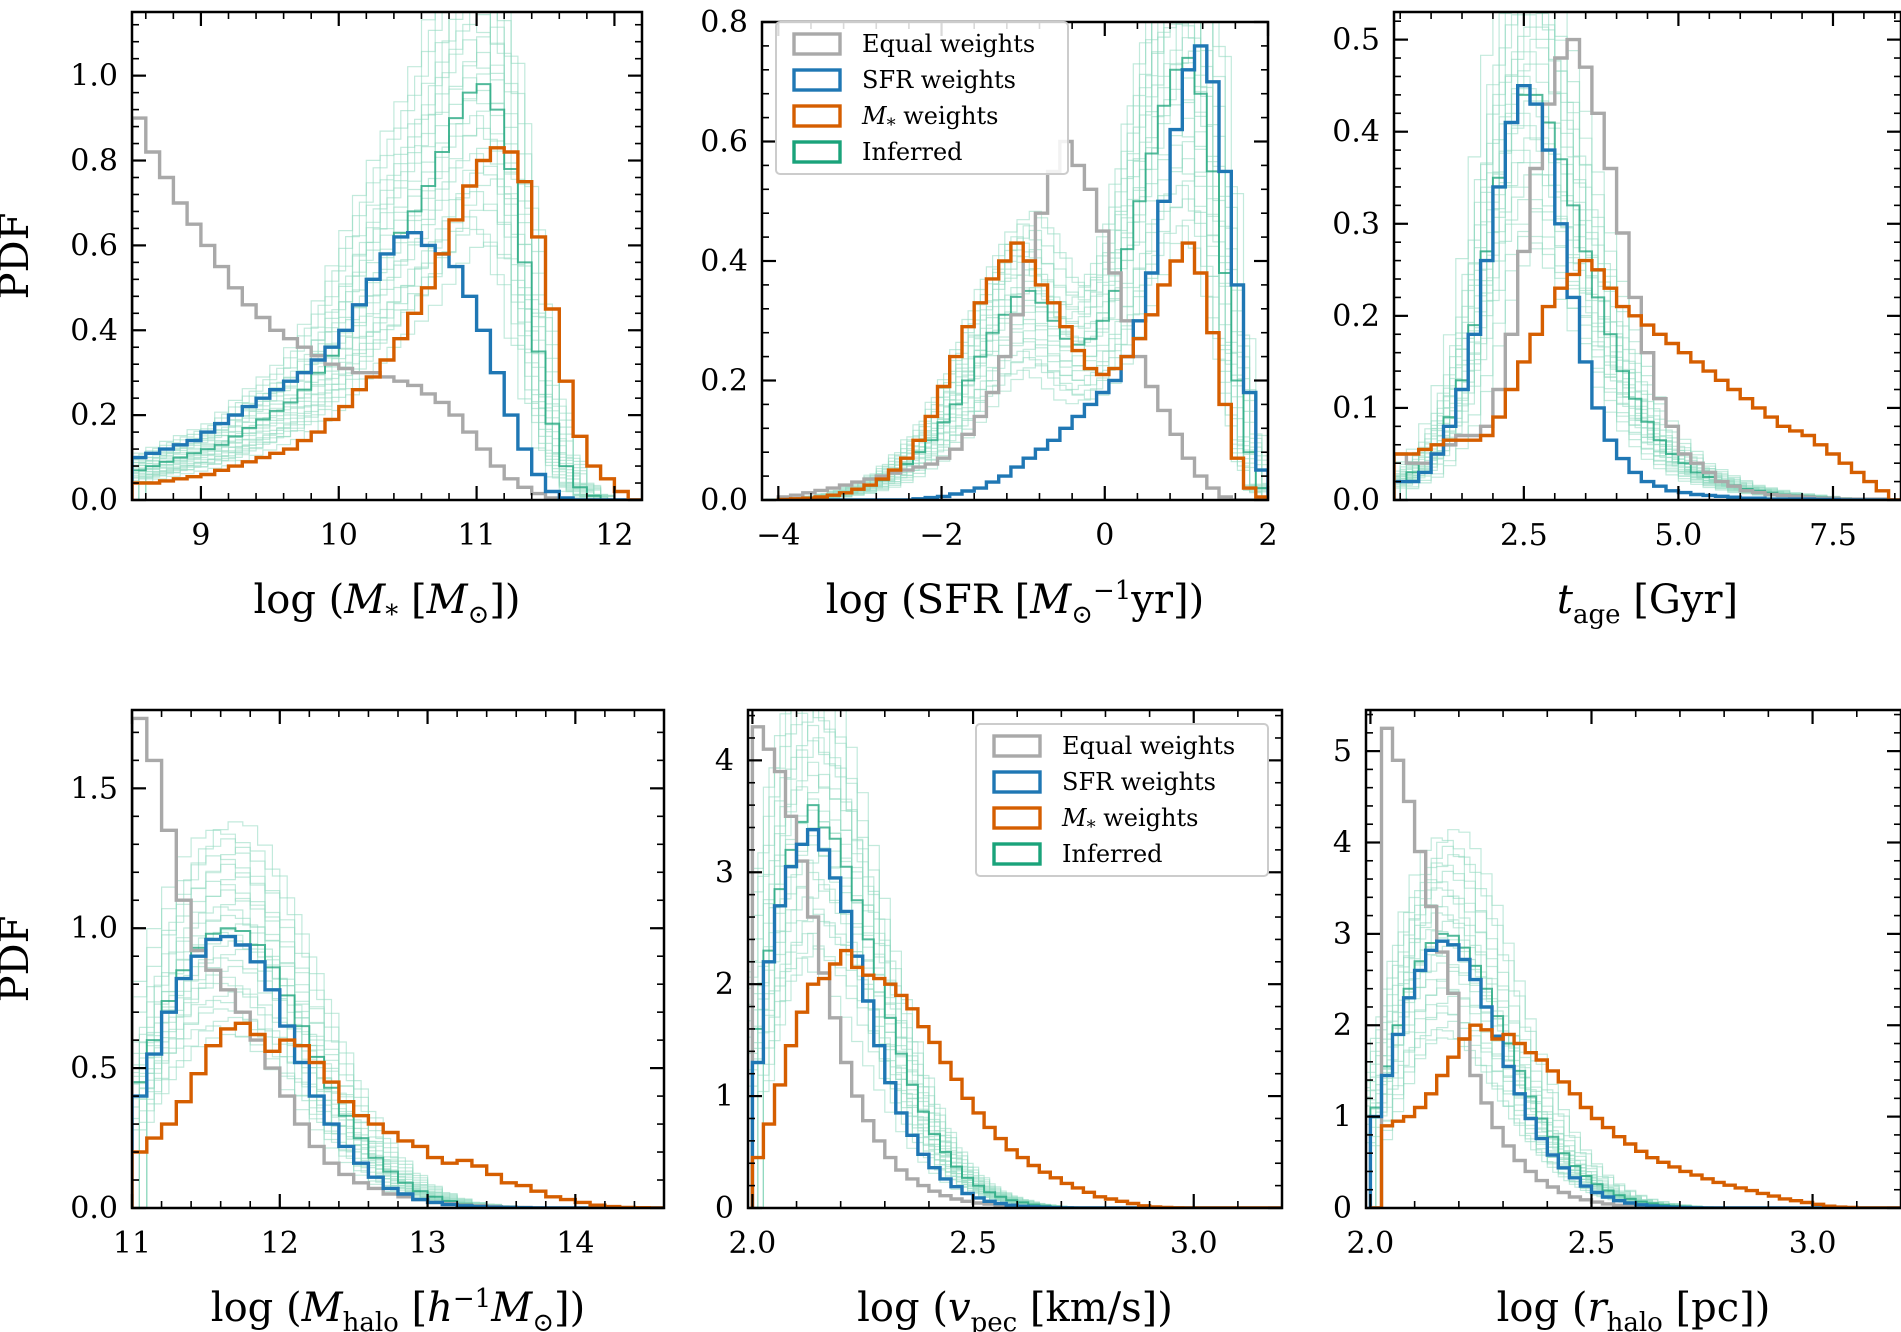 Image resolution: width=1901 pixels, height=1332 pixels. Describe the element at coordinates (200, 535) in the screenshot. I see `x-tick-label: 9` at that location.